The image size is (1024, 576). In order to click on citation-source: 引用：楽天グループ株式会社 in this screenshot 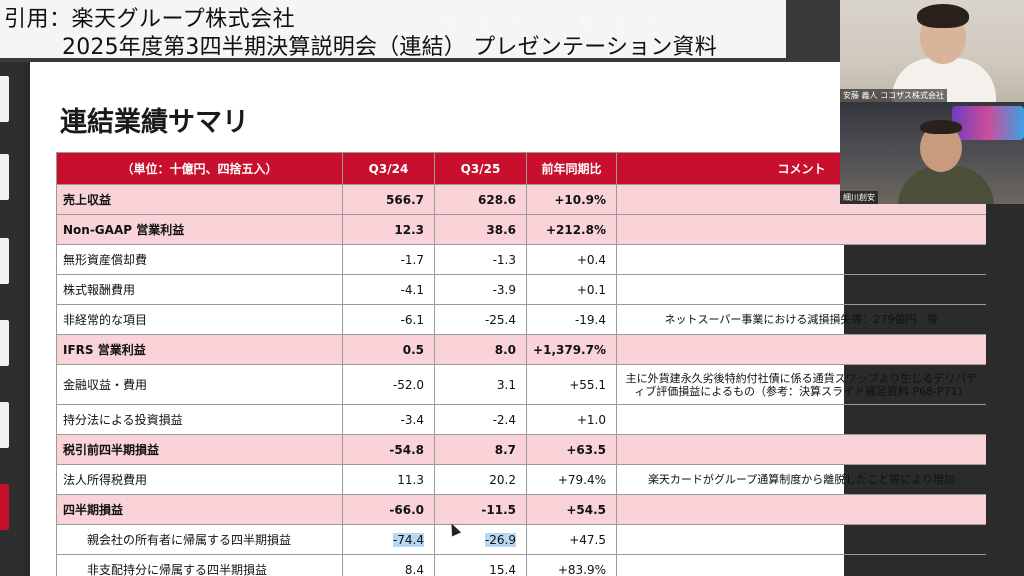, I will do `click(150, 19)`.